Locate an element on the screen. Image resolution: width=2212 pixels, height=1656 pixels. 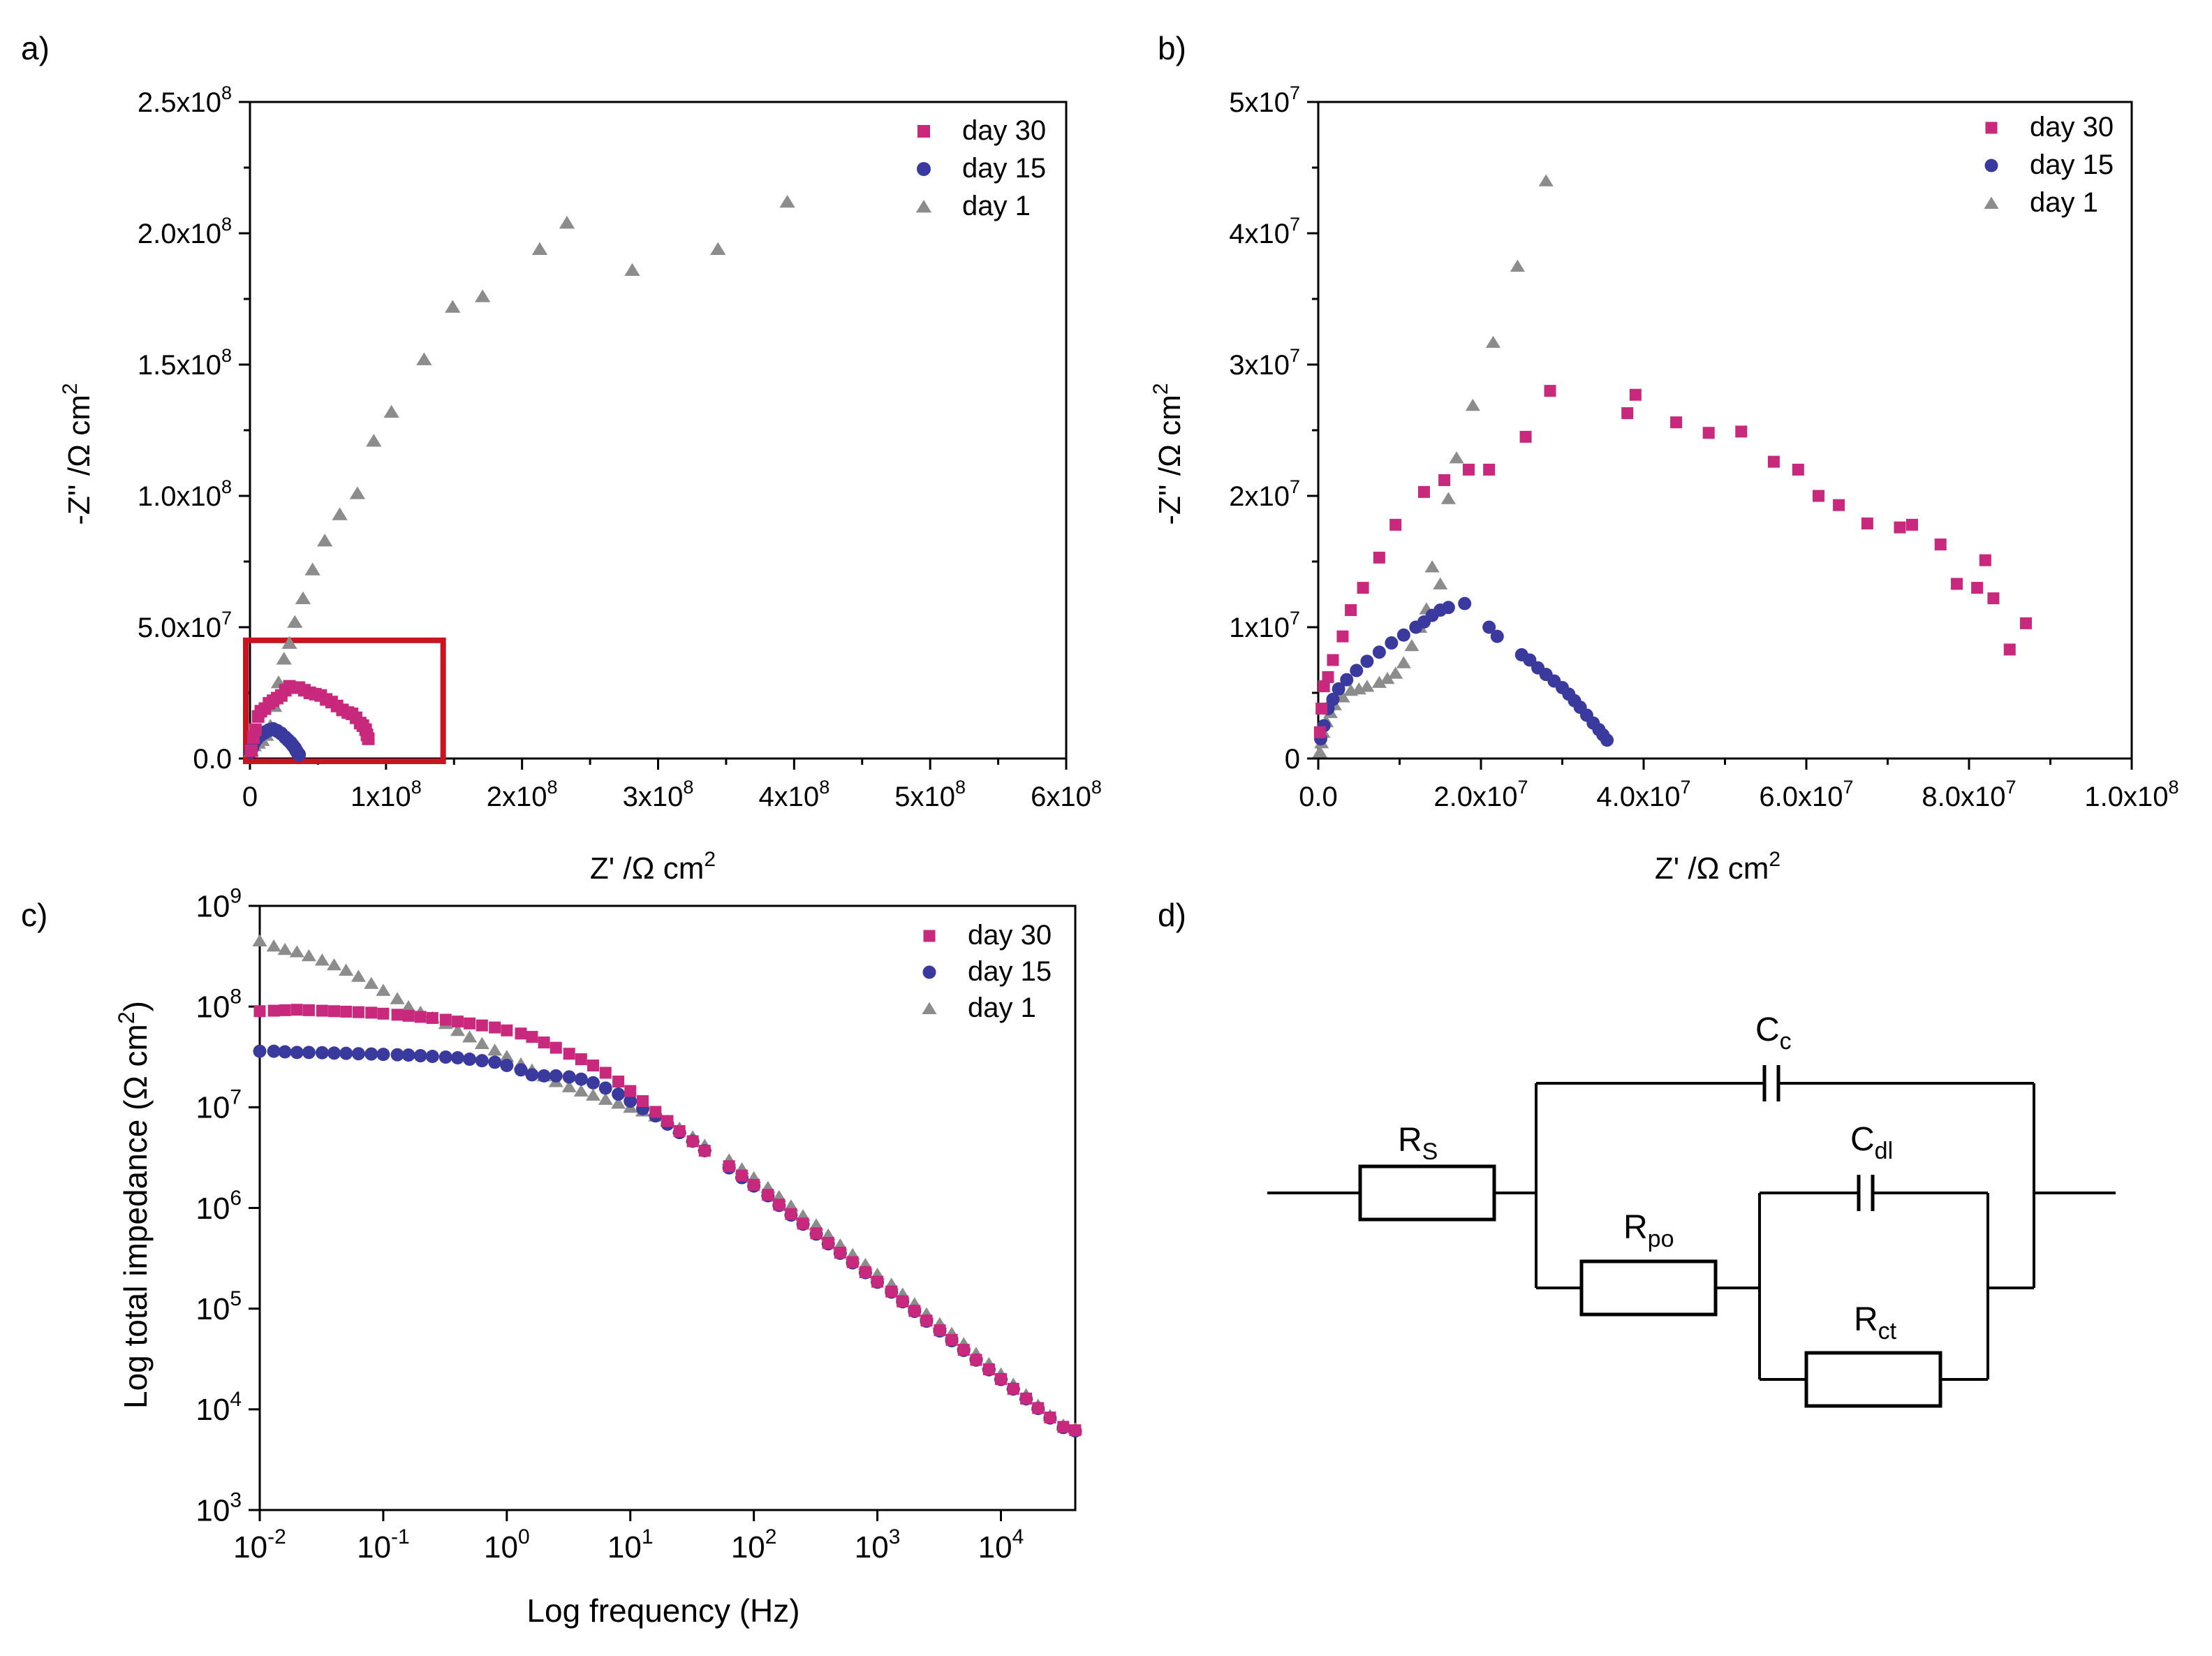
chart-a-ylabel: -Z'' /Ω cm2 is located at coordinates (77, 454).